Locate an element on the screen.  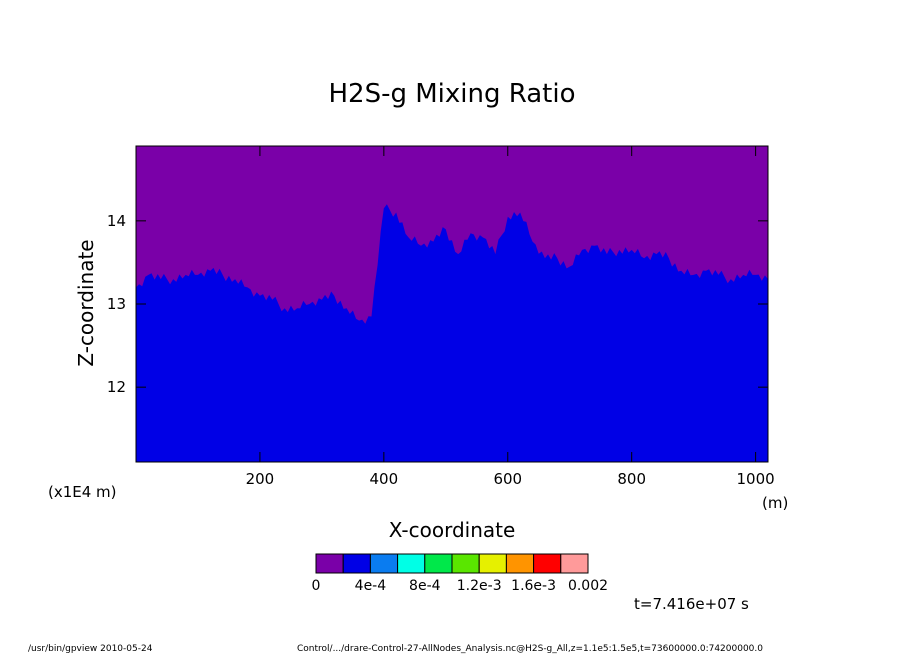
x-unit-label: (m) is located at coordinates (775, 503).